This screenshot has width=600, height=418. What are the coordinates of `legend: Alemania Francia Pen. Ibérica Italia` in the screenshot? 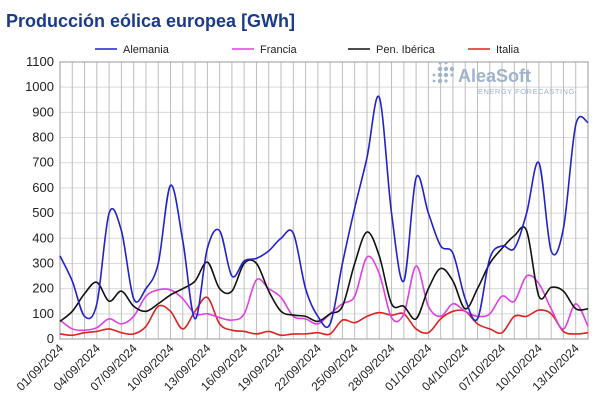 It's located at (307, 50).